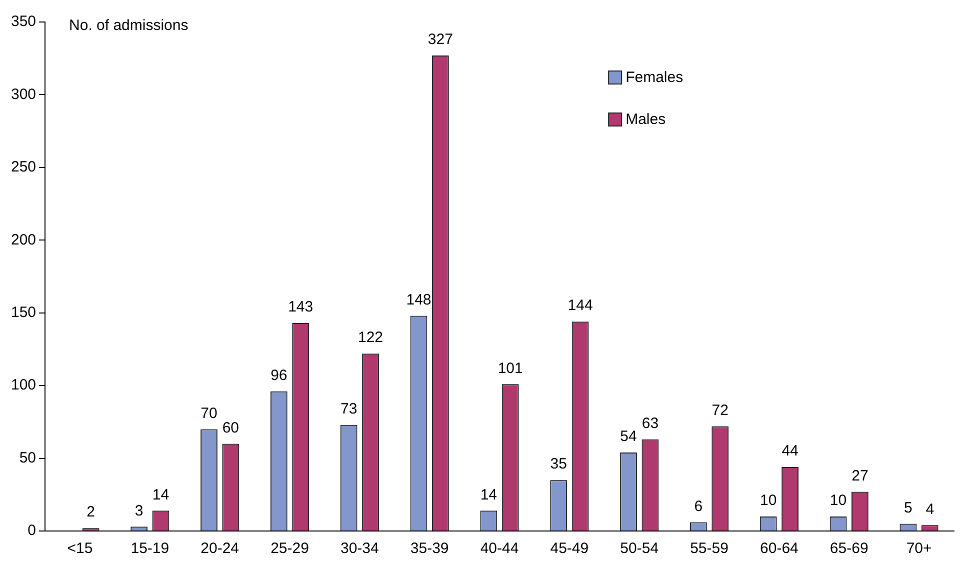 This screenshot has height=569, width=968. Describe the element at coordinates (209, 413) in the screenshot. I see `data-label: 70` at that location.